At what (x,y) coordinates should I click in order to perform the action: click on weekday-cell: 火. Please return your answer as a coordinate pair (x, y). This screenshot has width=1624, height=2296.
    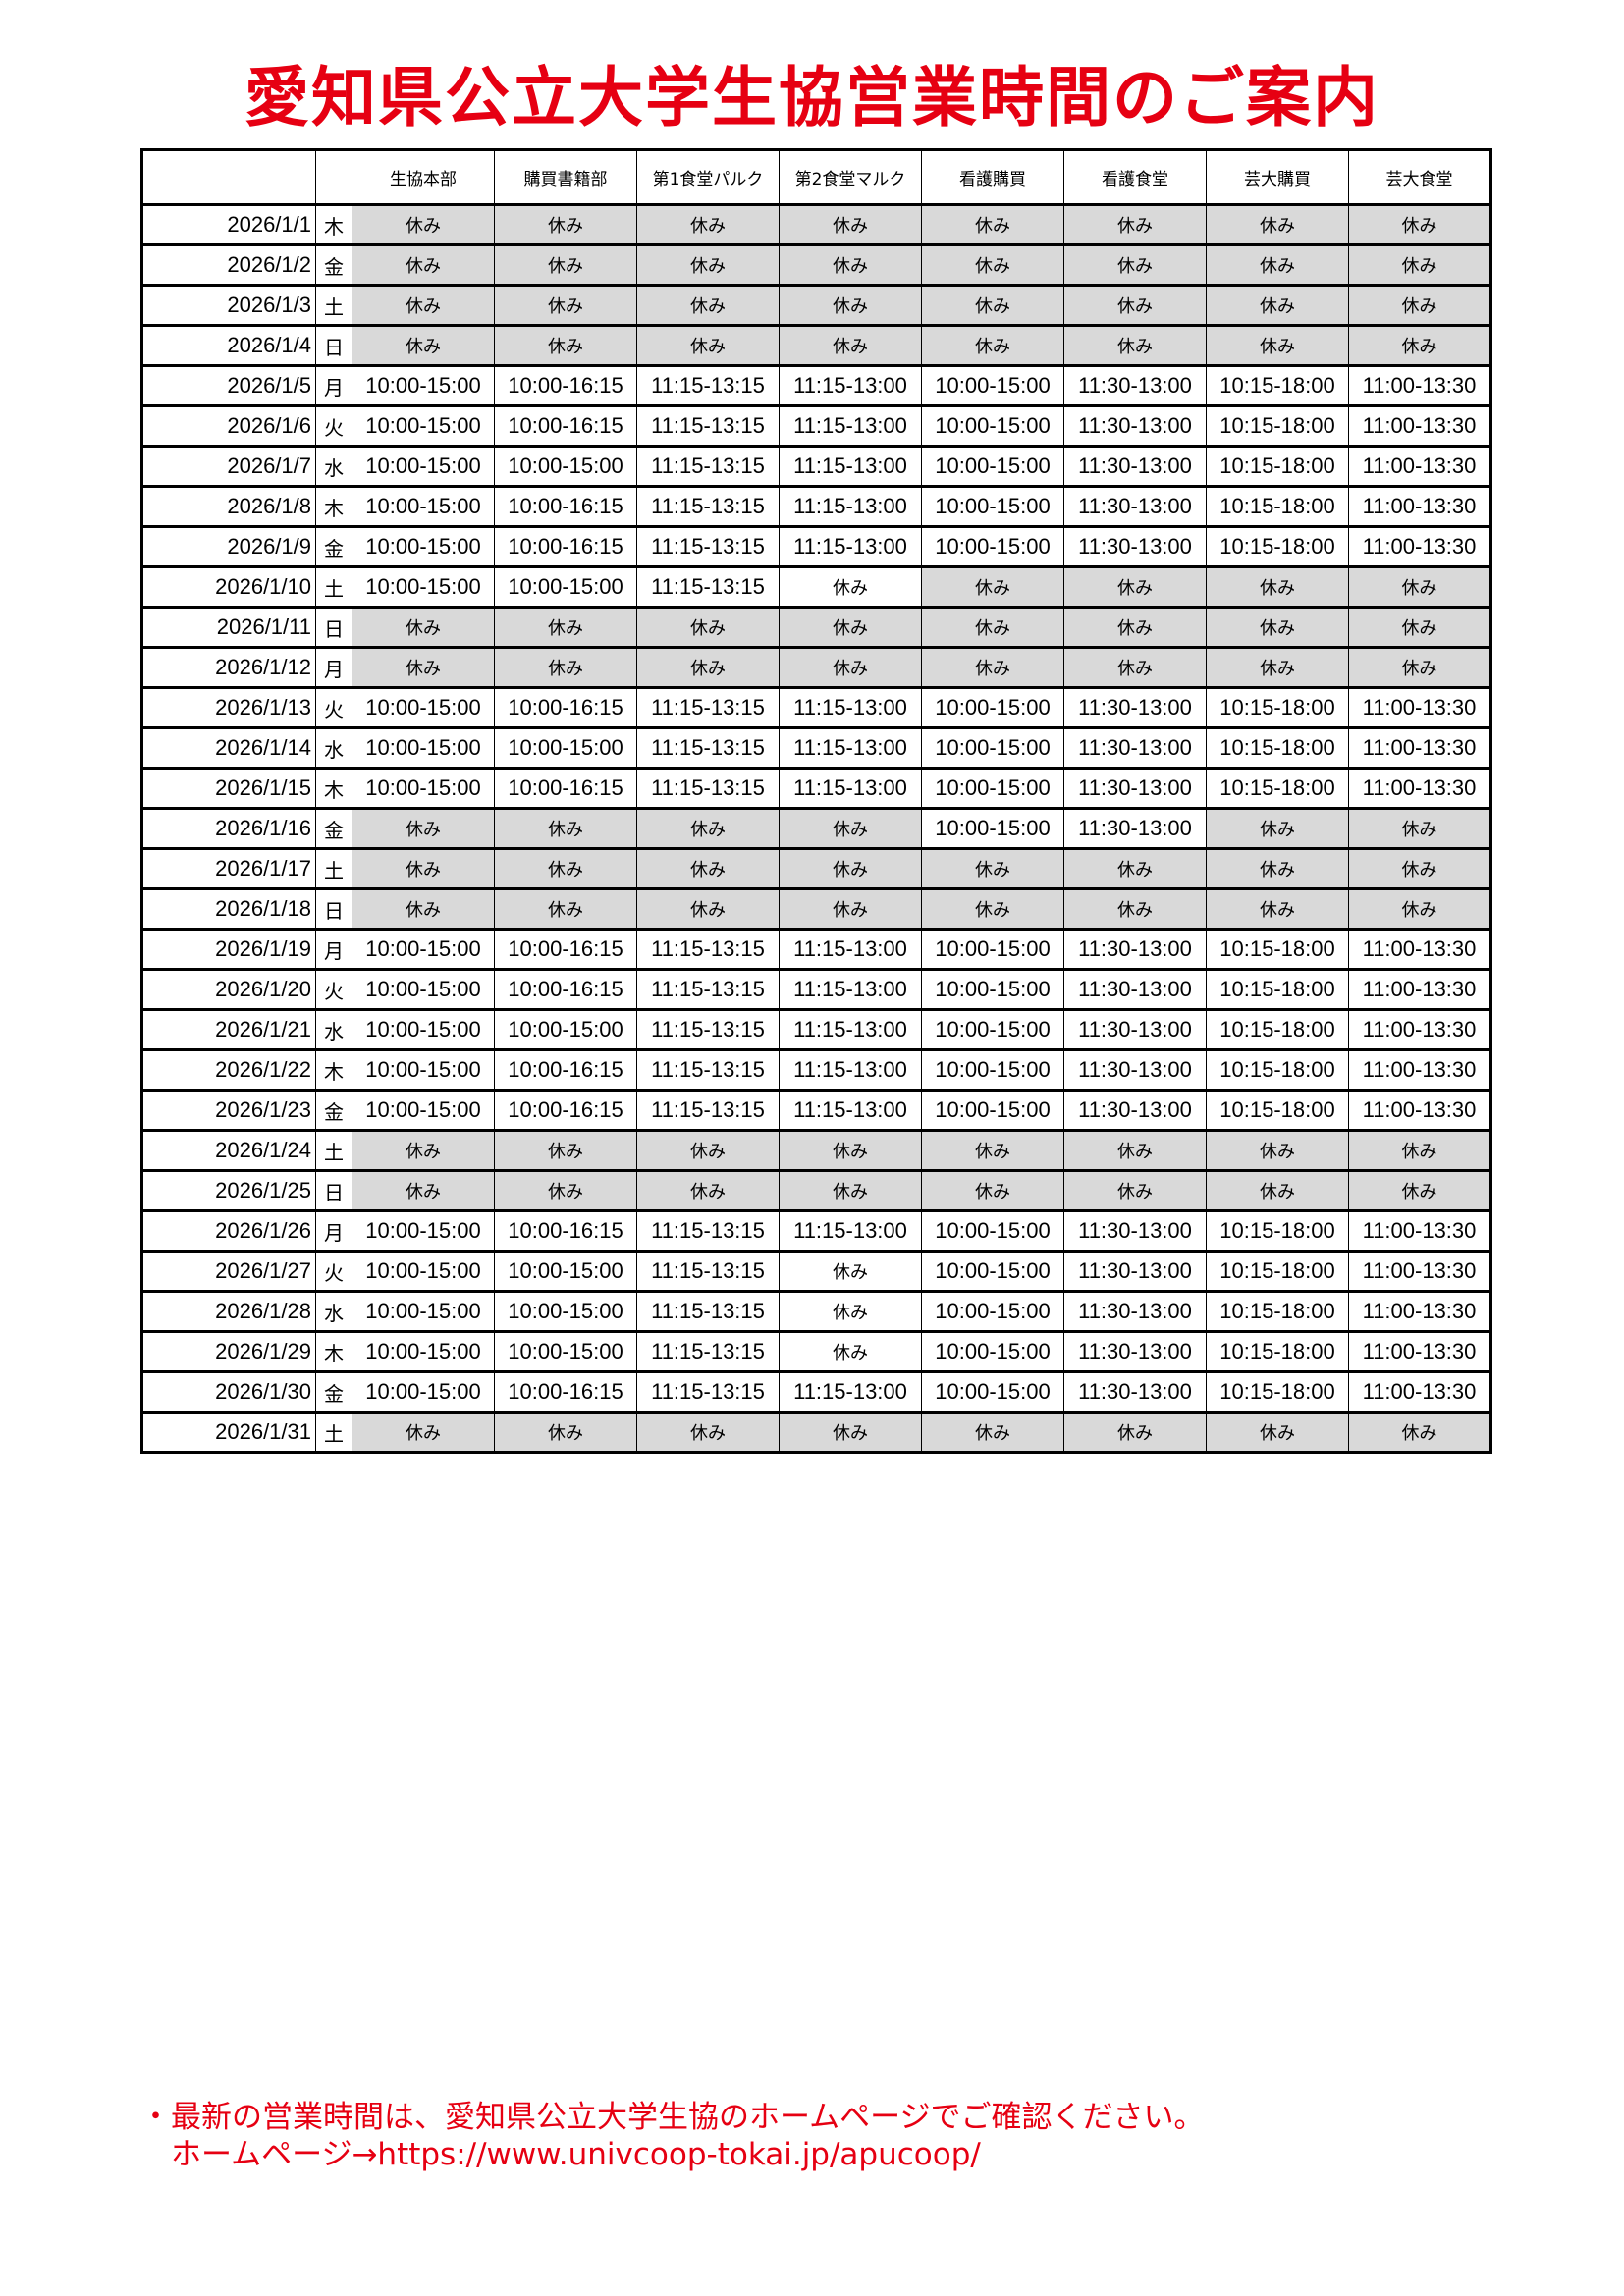
    Looking at the image, I should click on (333, 426).